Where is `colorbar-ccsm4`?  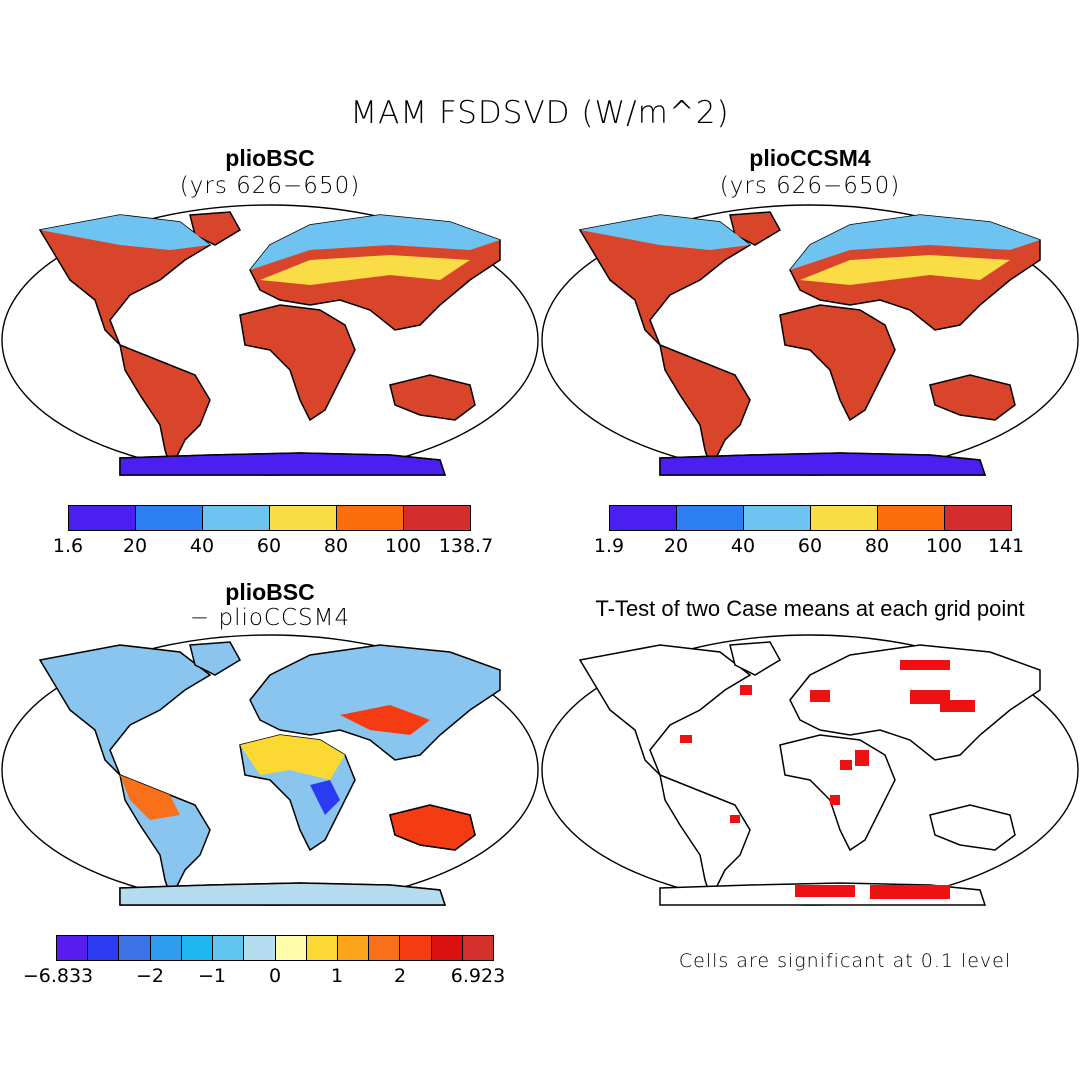
colorbar-ccsm4 is located at coordinates (810, 518).